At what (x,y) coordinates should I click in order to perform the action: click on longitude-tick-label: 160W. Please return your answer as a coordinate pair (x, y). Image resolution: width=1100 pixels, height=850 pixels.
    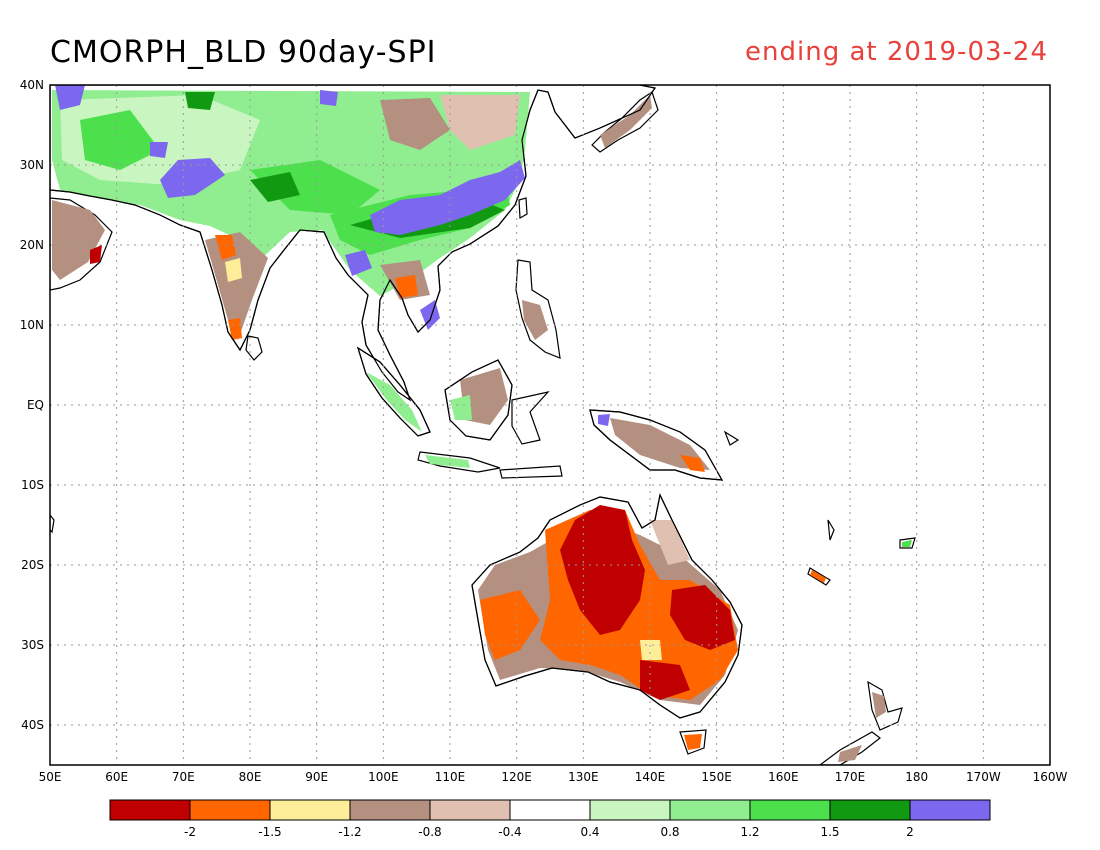
    Looking at the image, I should click on (1050, 777).